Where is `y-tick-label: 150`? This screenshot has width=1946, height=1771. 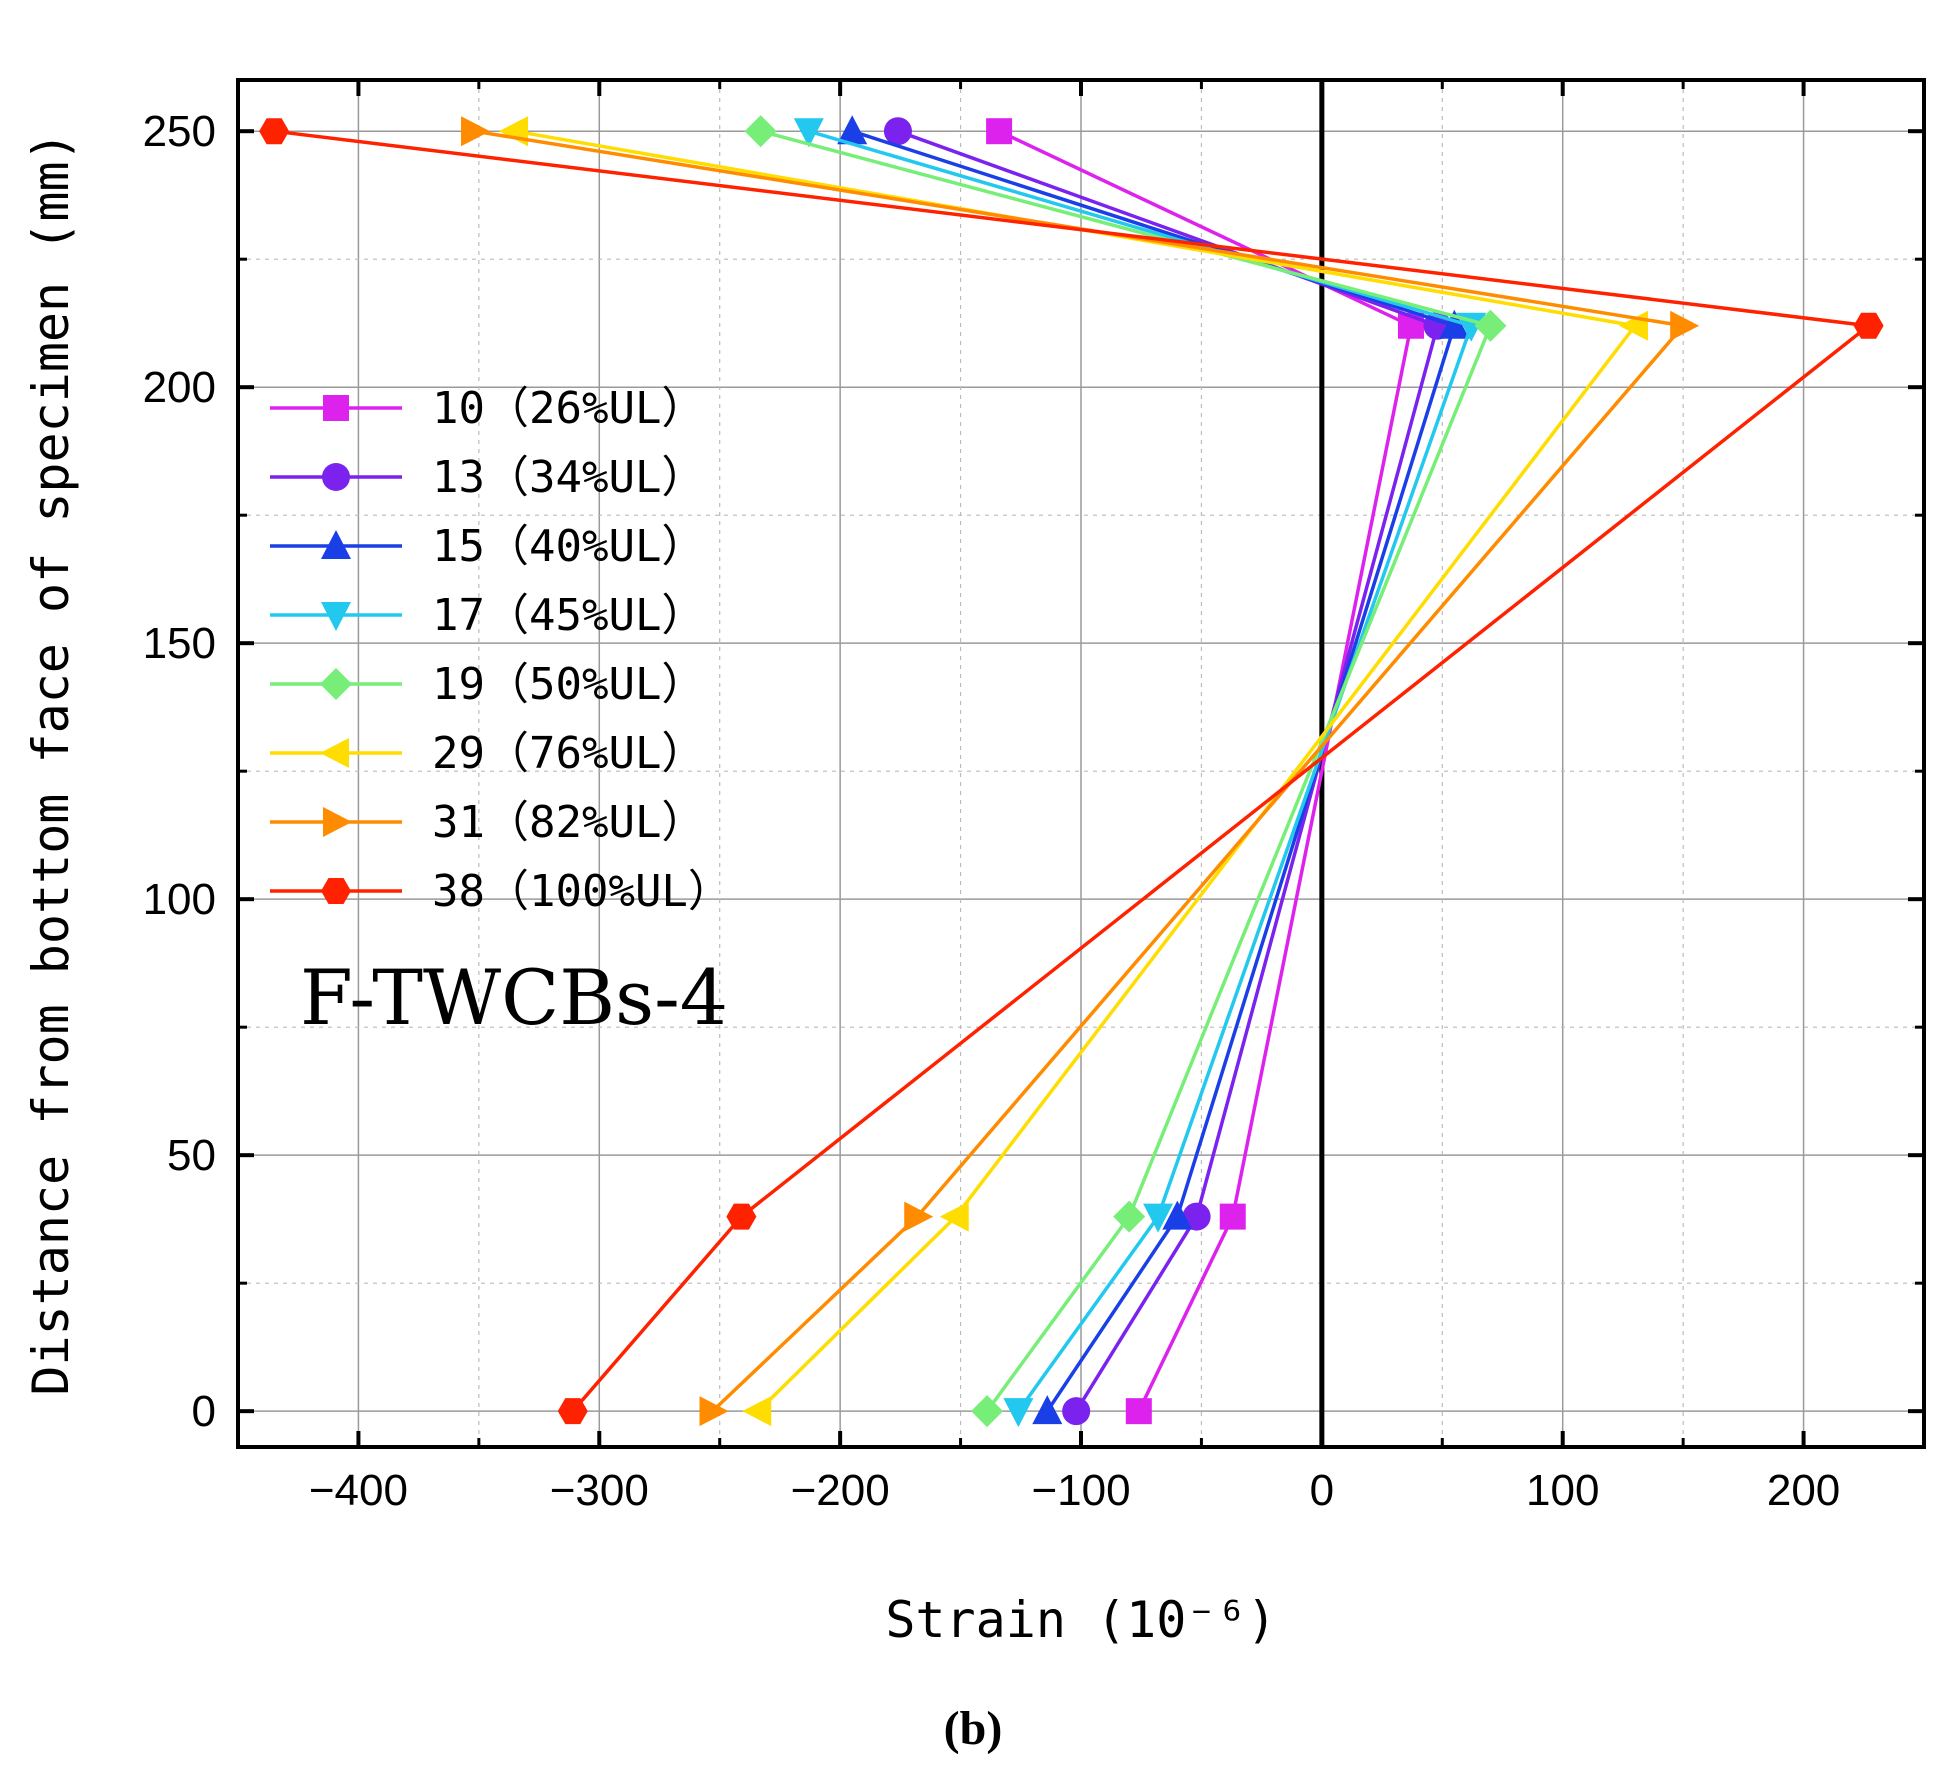
y-tick-label: 150 is located at coordinates (179, 643).